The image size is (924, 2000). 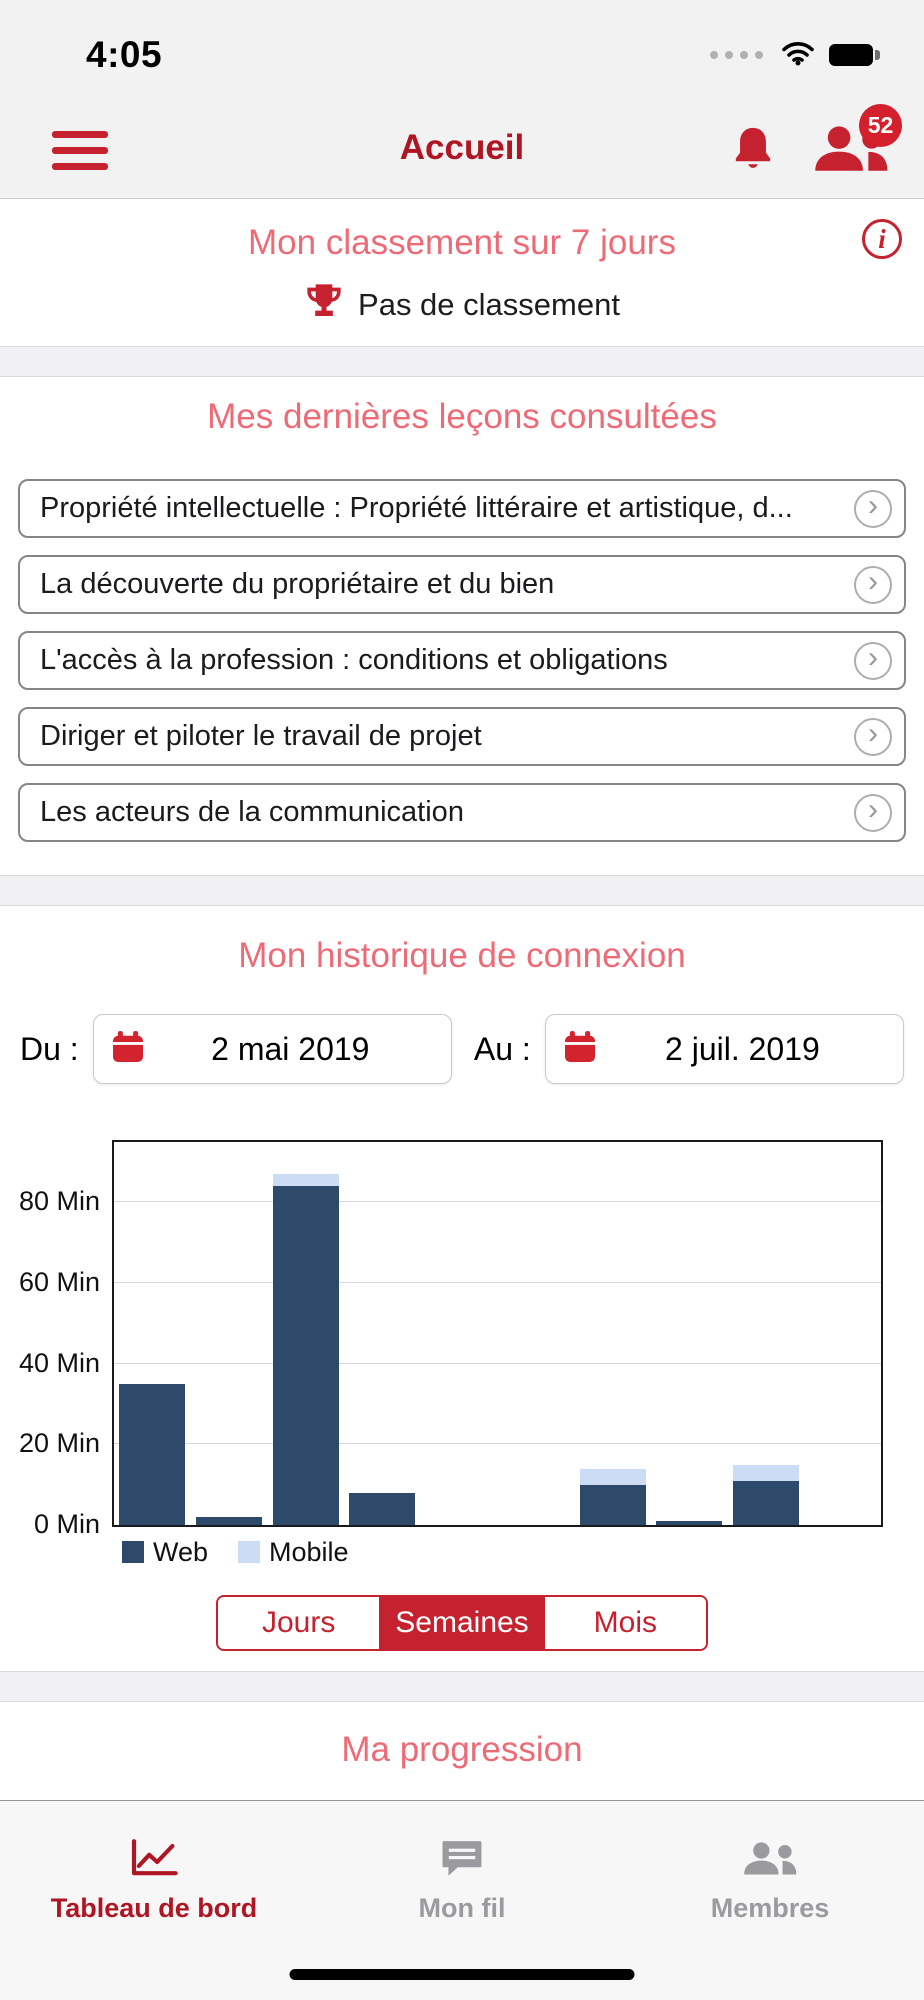 I want to click on lesson-title: Les acteurs de la communication, so click(x=252, y=812).